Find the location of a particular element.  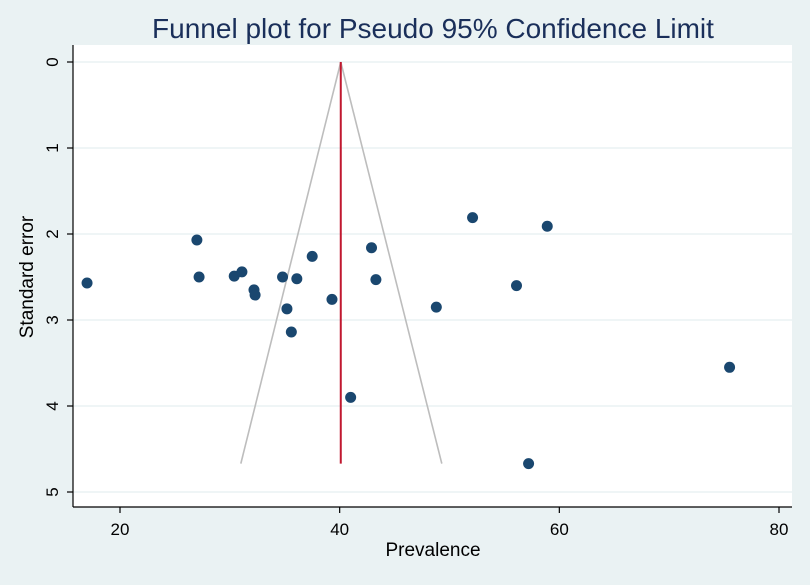

y-tick-label-4: 4 is located at coordinates (52, 405).